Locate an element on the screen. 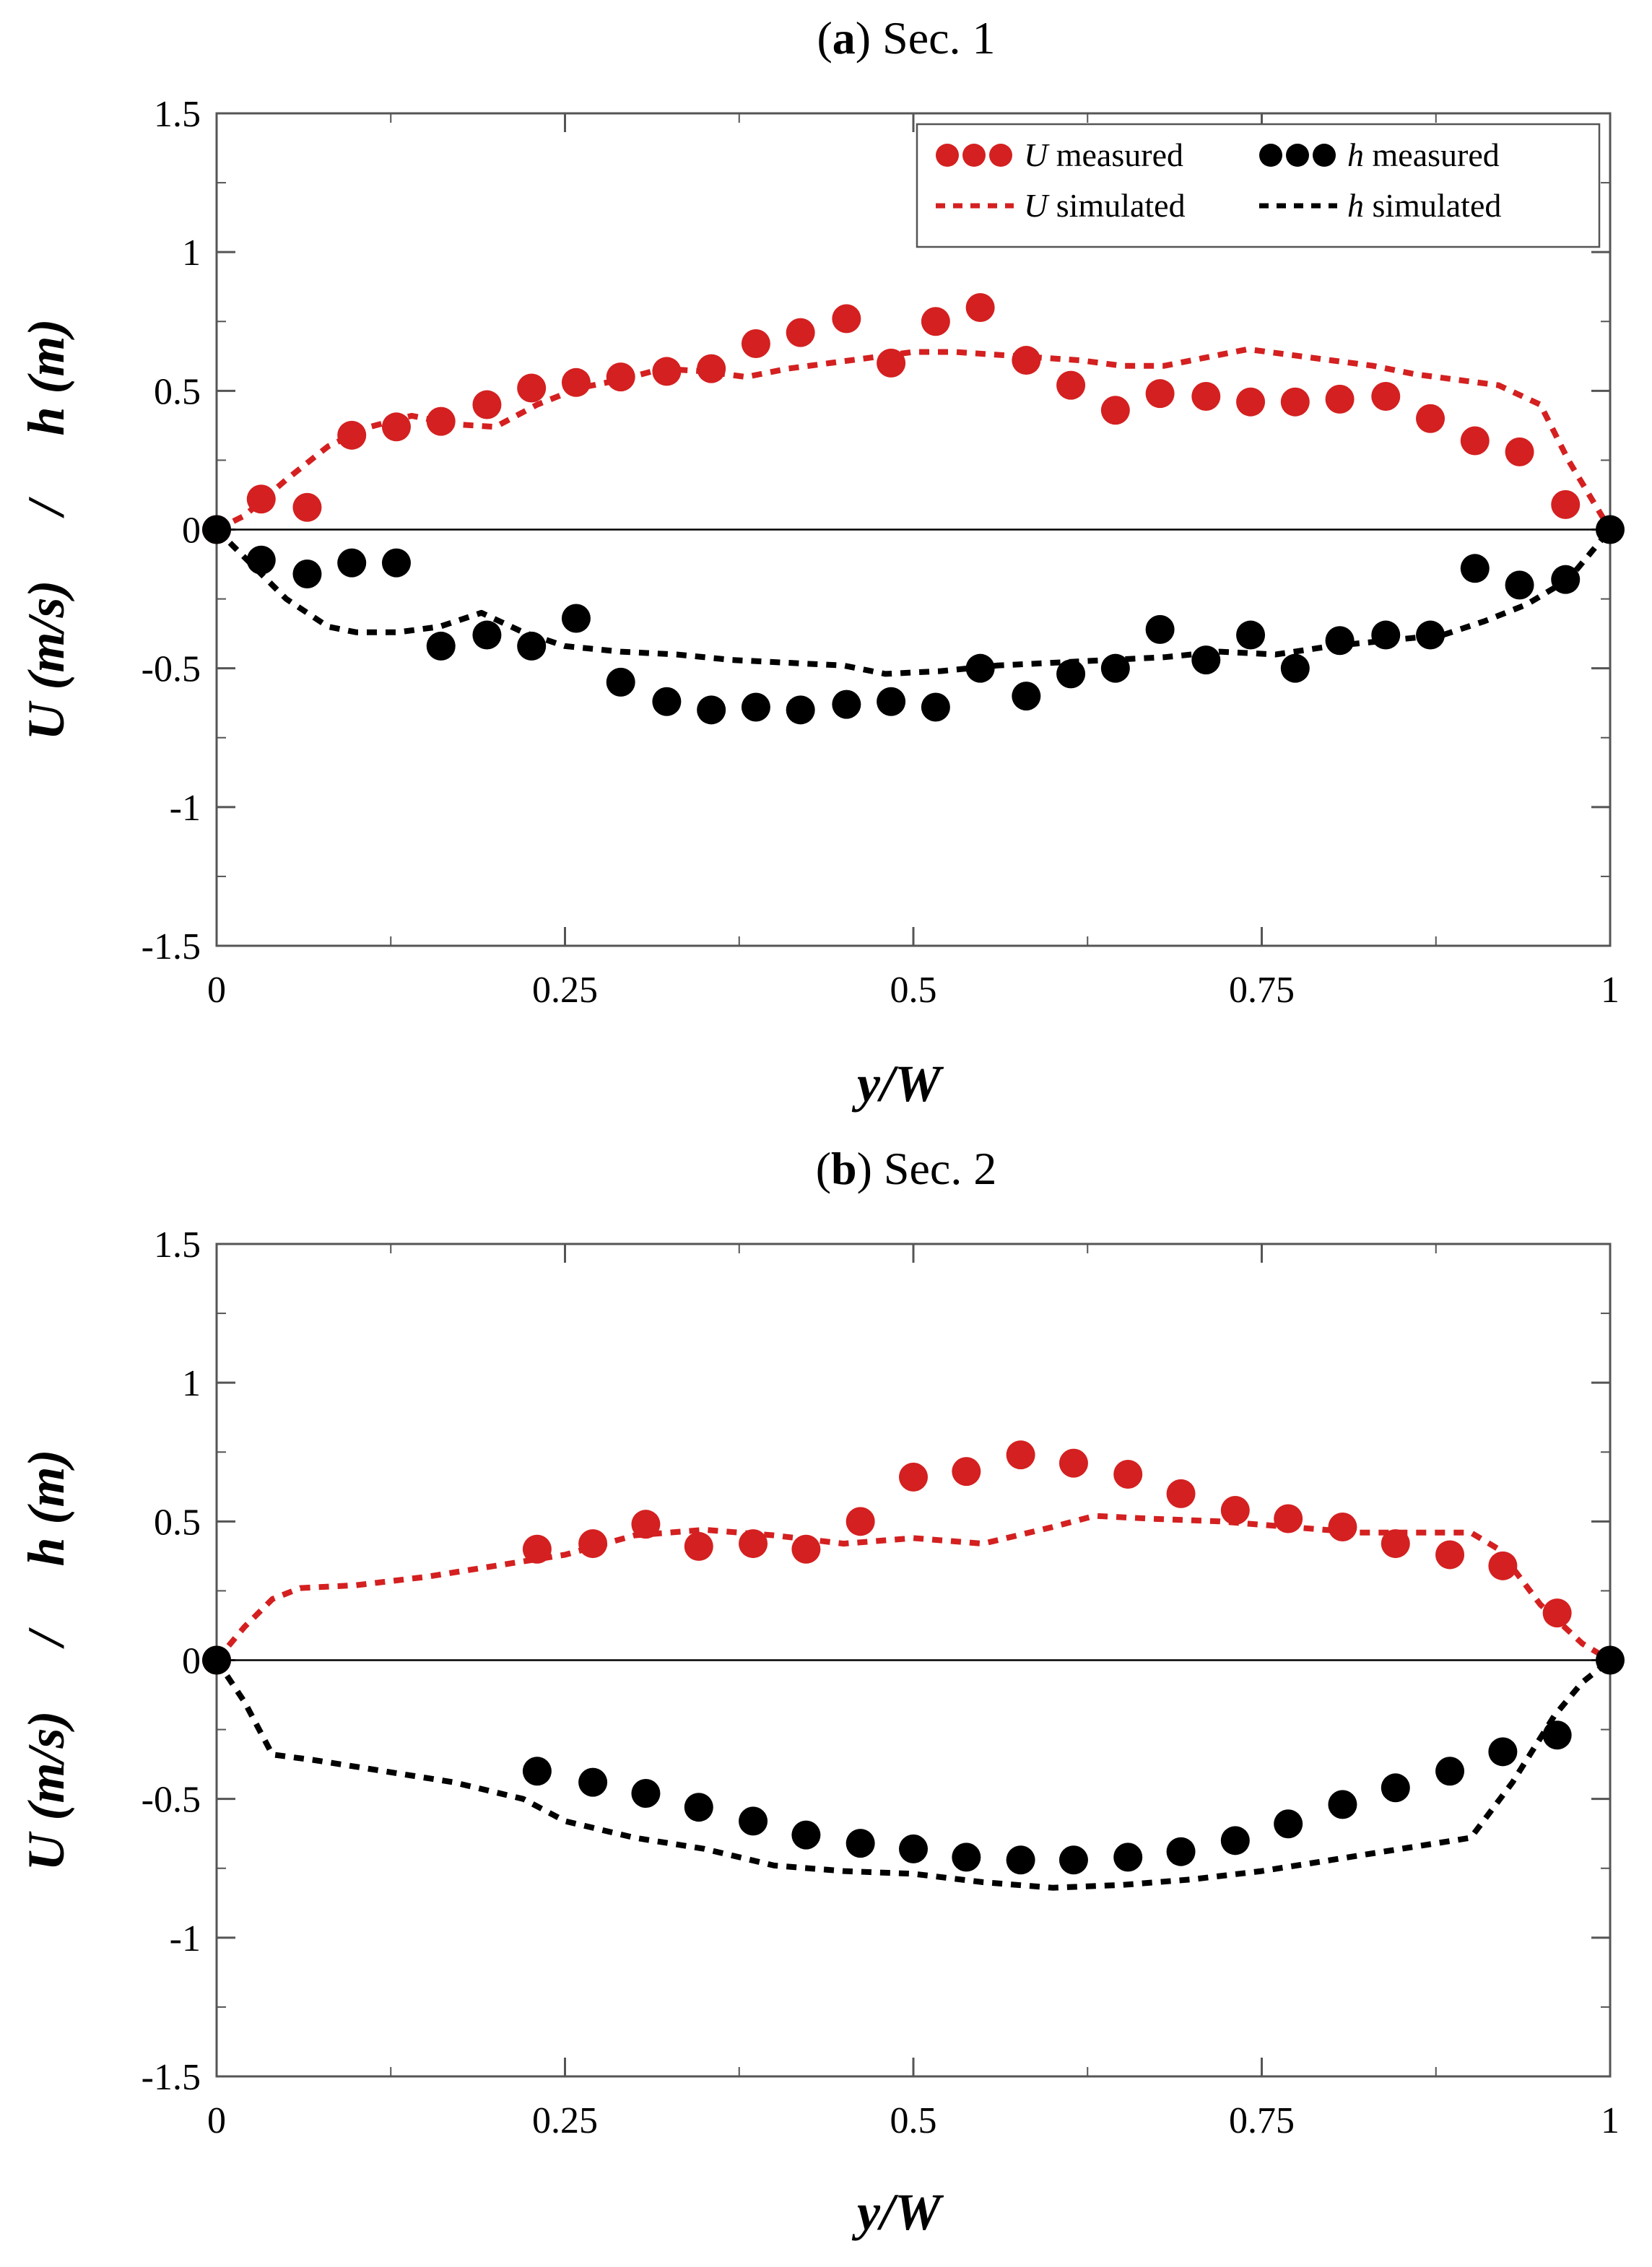 The image size is (1652, 2267). x-axis-label: y/W is located at coordinates (897, 1084).